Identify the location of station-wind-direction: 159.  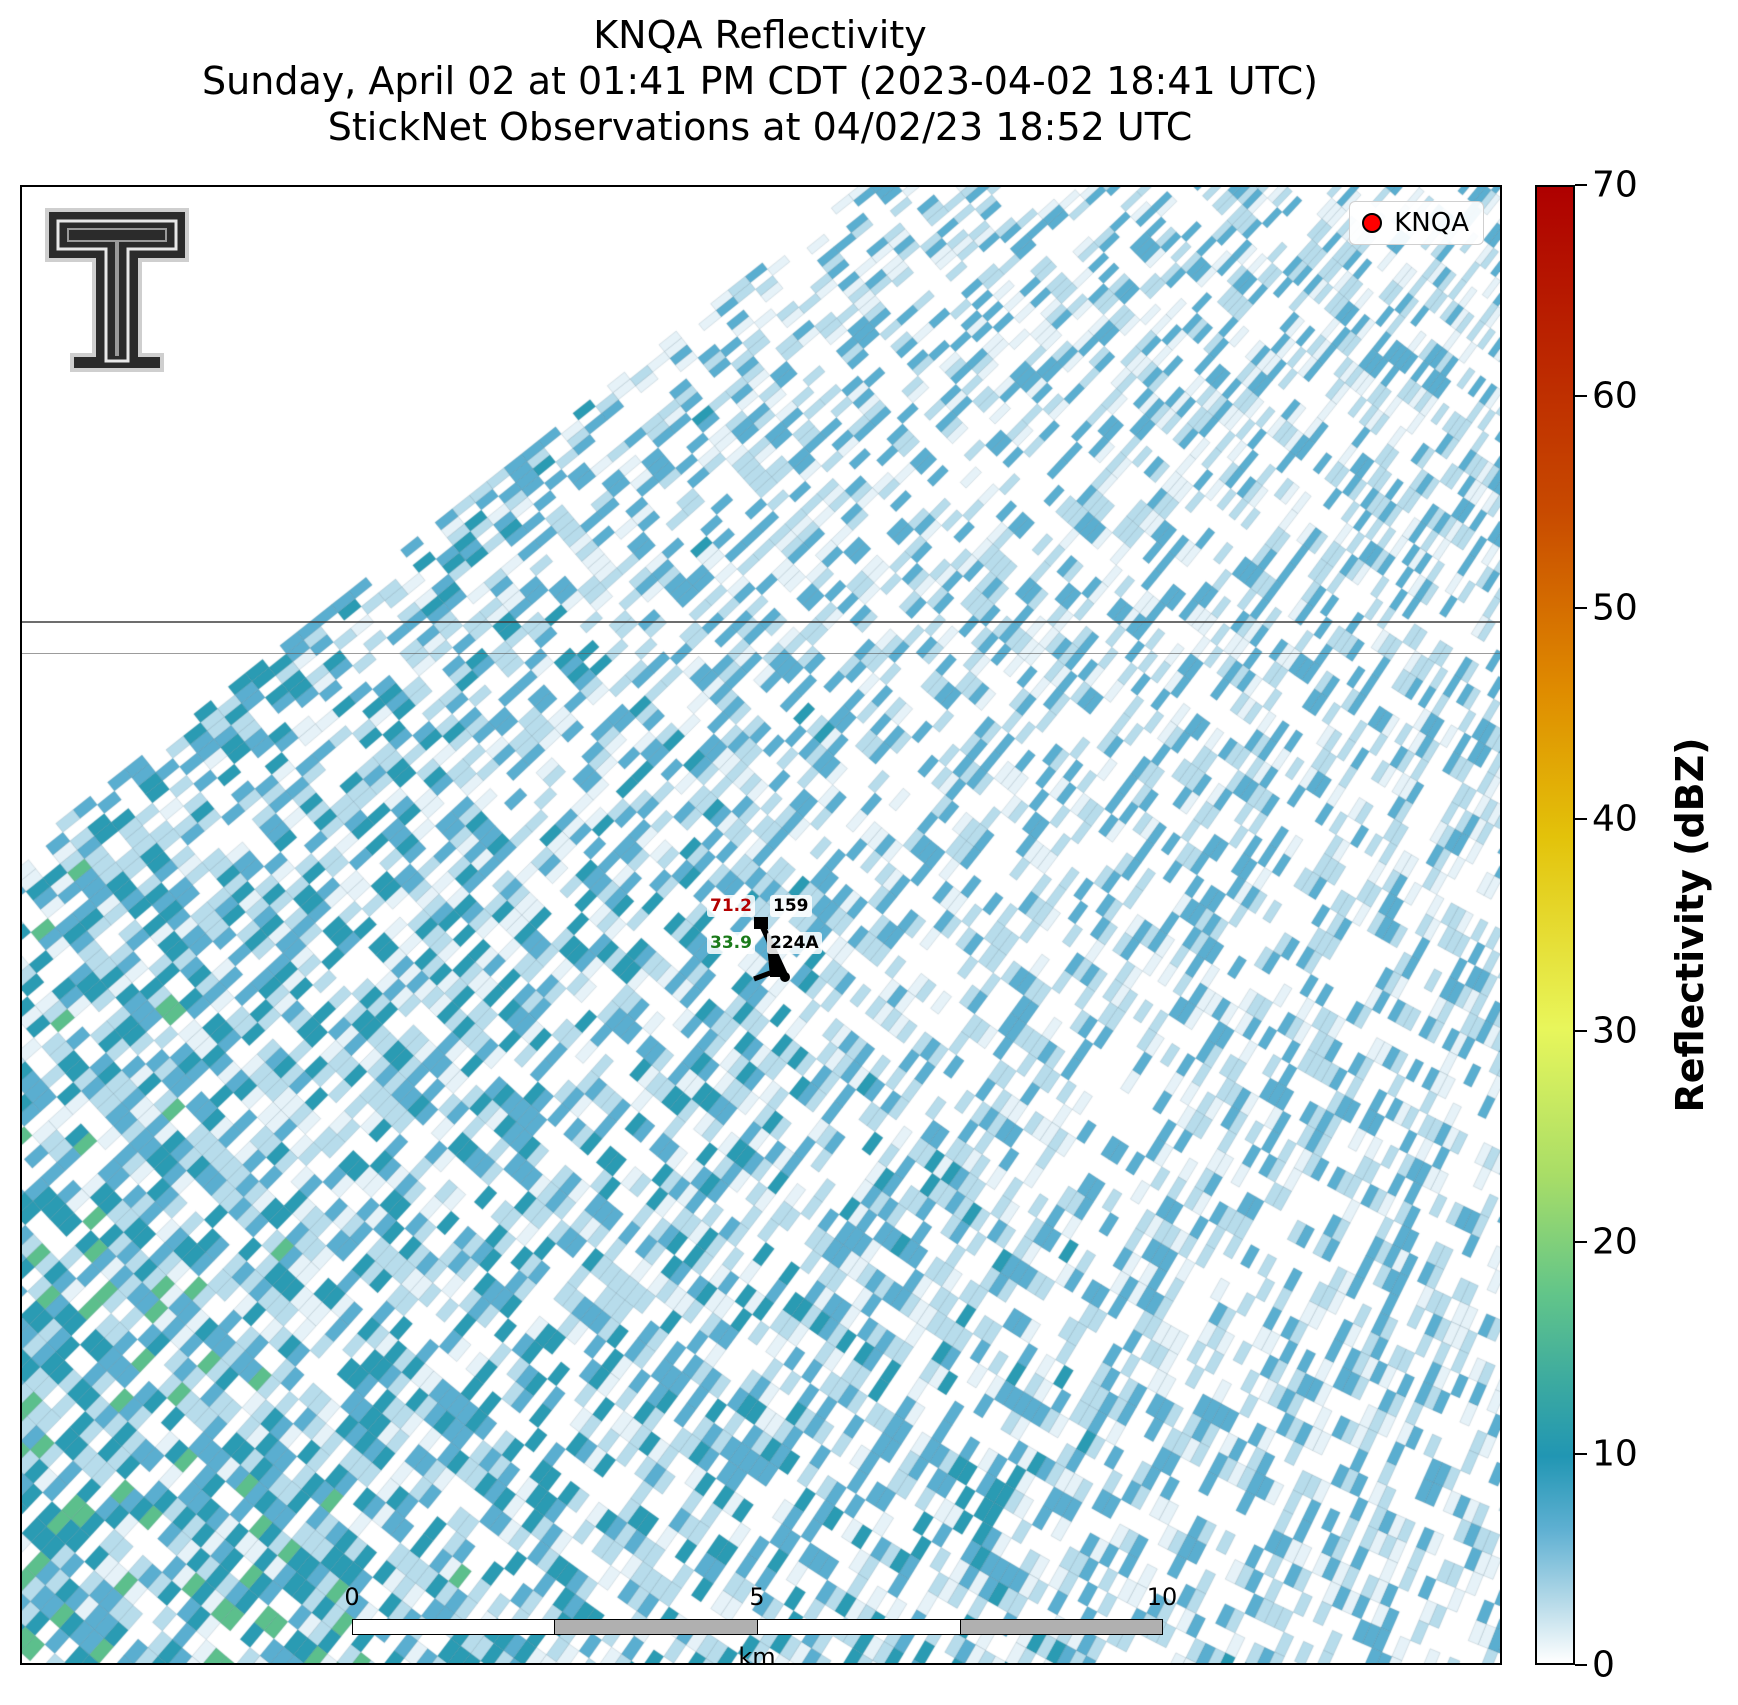
(791, 906).